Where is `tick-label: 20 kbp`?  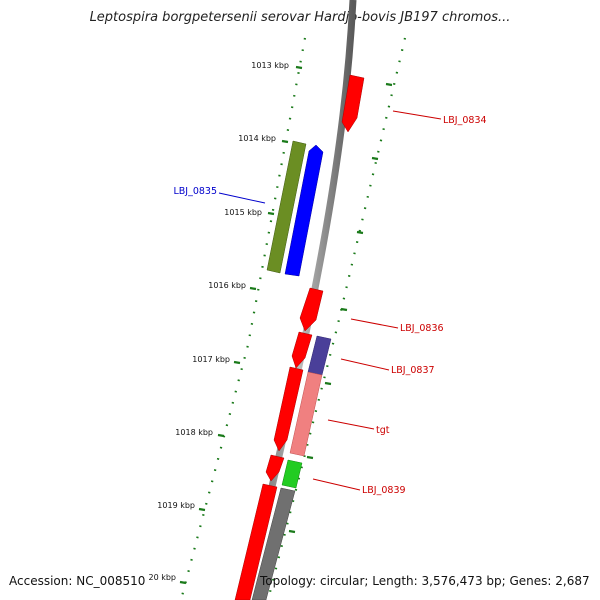 tick-label: 20 kbp is located at coordinates (162, 577).